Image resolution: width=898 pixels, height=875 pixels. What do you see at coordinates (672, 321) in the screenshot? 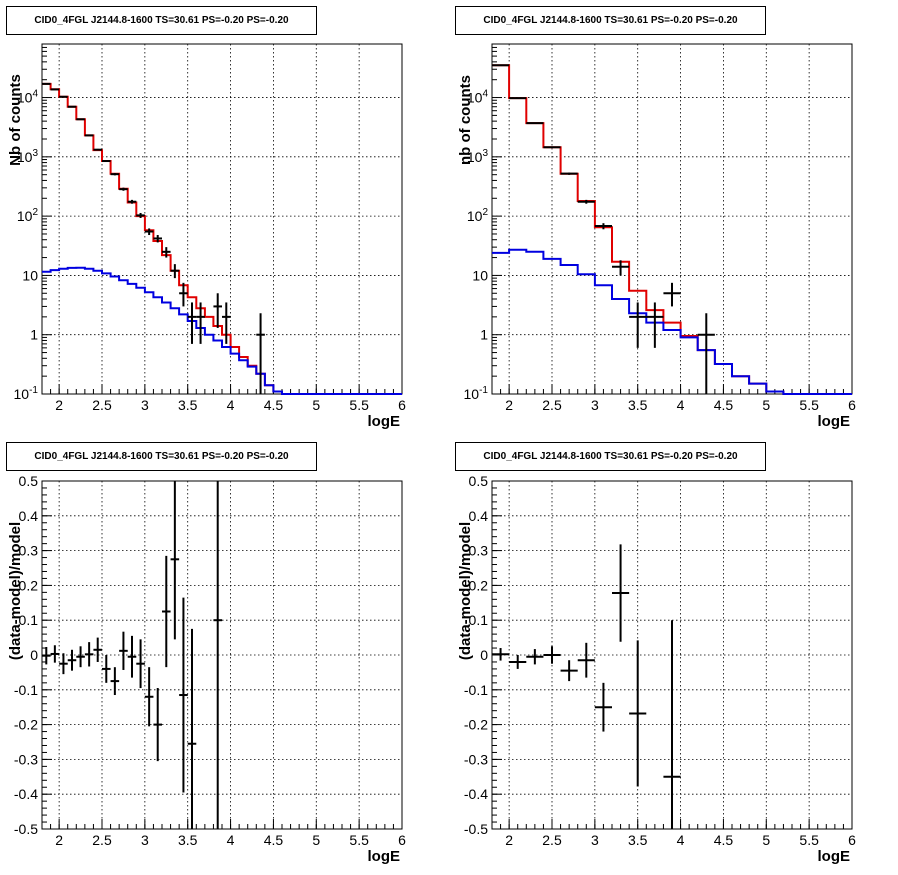
I see `source_model-histogram` at bounding box center [672, 321].